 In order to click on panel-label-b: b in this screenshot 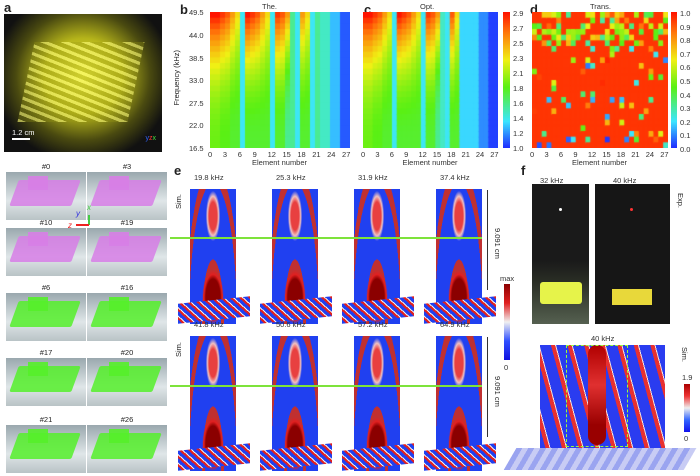, I will do `click(184, 9)`.